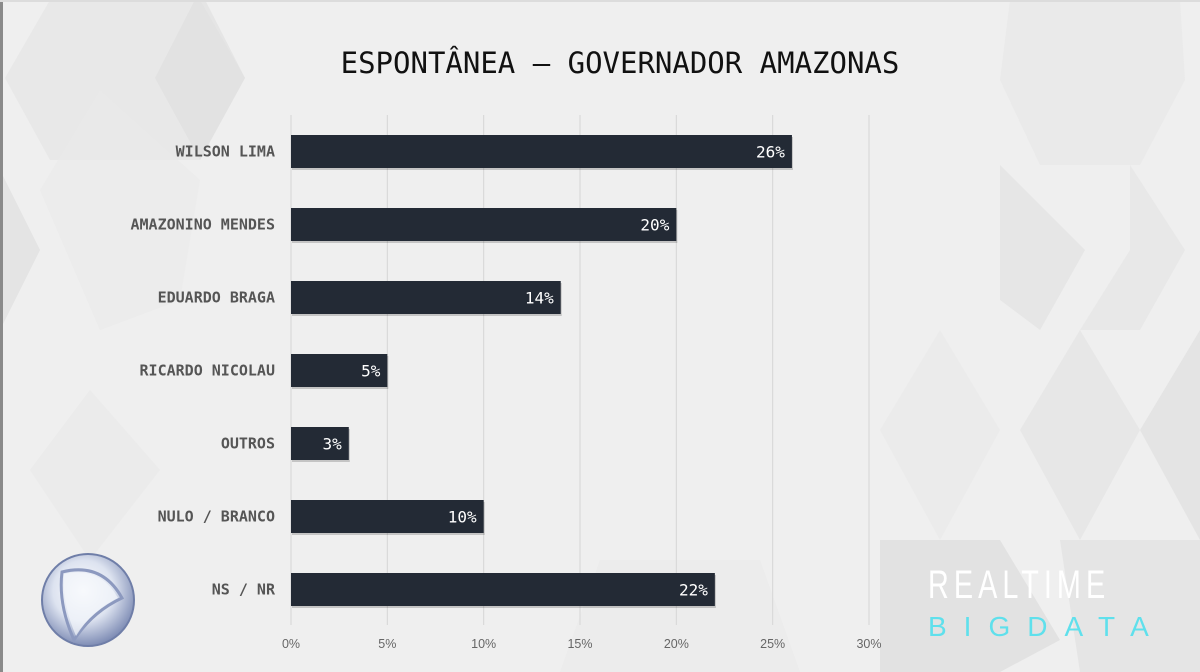 The height and width of the screenshot is (672, 1200). What do you see at coordinates (244, 590) in the screenshot?
I see `category-label: NS / NR` at bounding box center [244, 590].